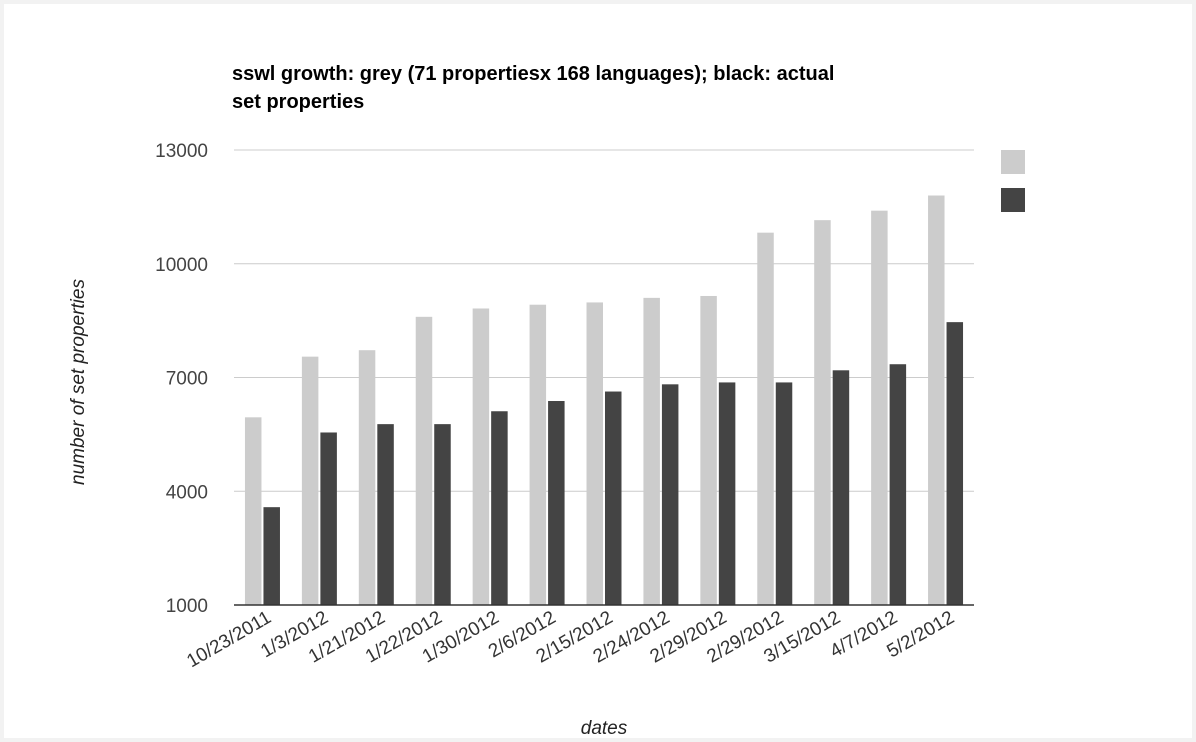 The image size is (1196, 742). Describe the element at coordinates (298, 102) in the screenshot. I see `chart-title-line-2: set properties` at that location.